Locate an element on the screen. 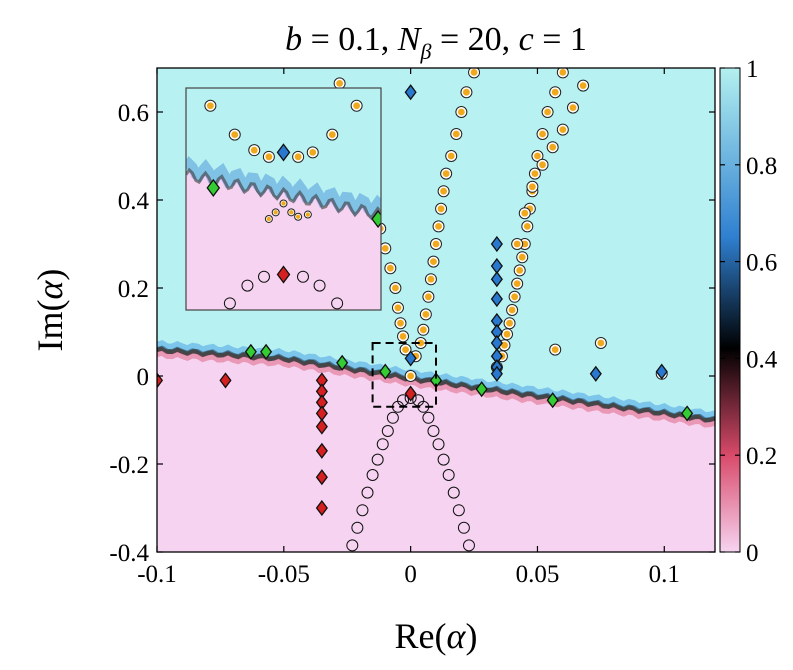  y-tick-label: -0.2 is located at coordinates (129, 465).